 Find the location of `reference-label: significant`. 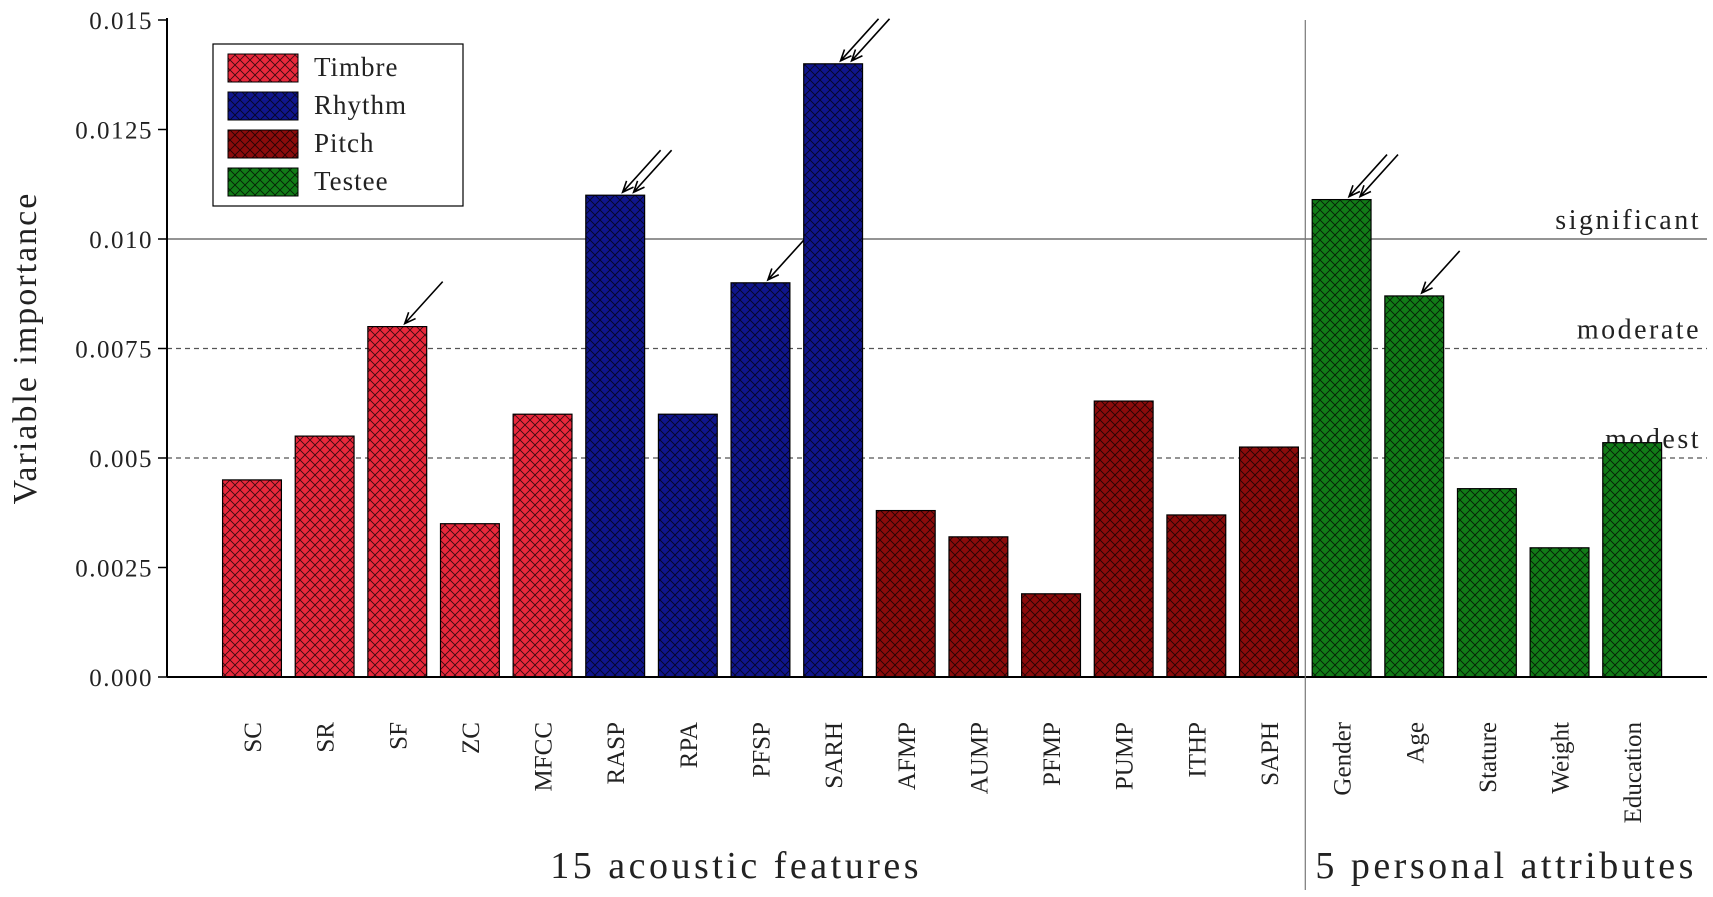

reference-label: significant is located at coordinates (1628, 220).